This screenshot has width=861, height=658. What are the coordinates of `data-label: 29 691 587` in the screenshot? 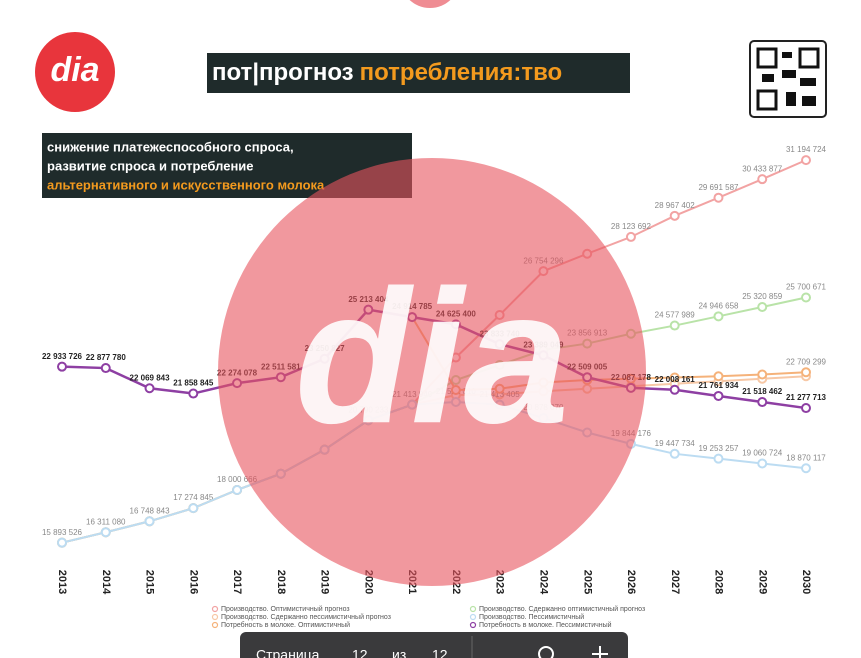 It's located at (718, 187).